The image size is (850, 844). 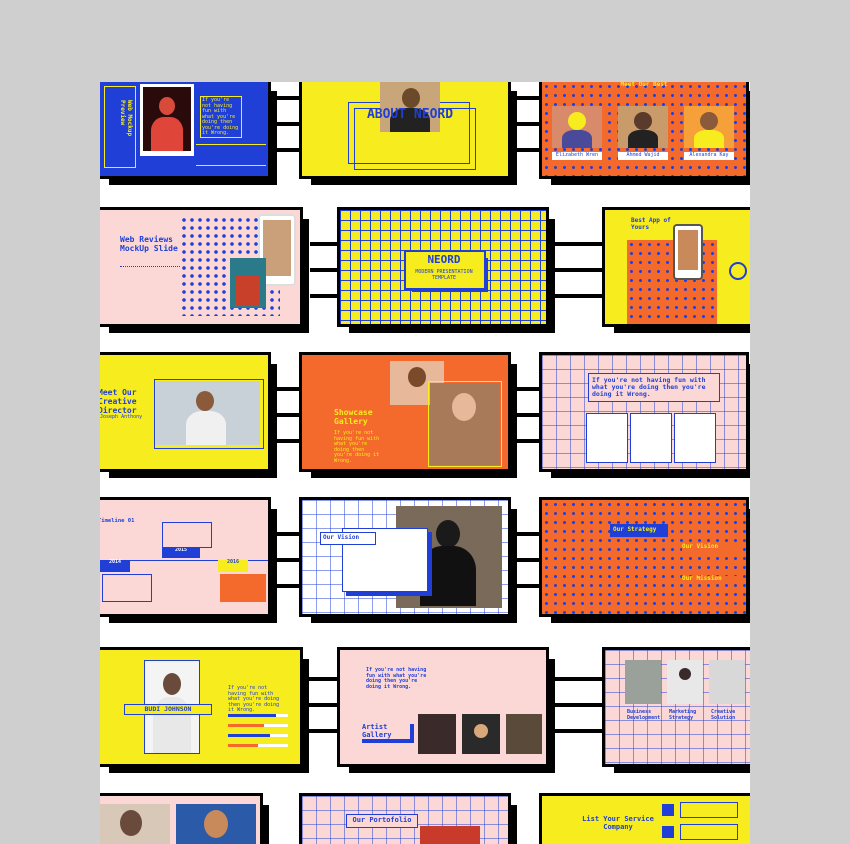 What do you see at coordinates (181, 552) in the screenshot?
I see `year-2015: 2015` at bounding box center [181, 552].